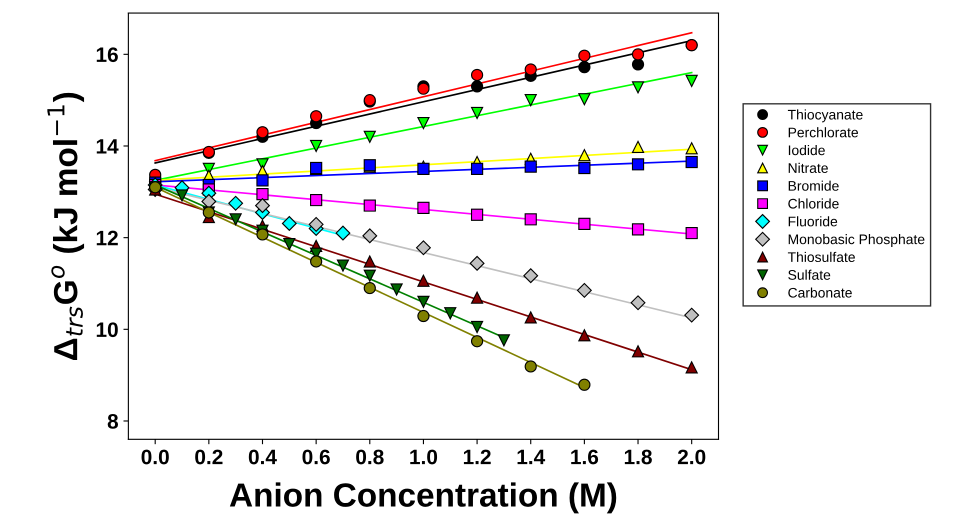 The width and height of the screenshot is (958, 523). Describe the element at coordinates (424, 457) in the screenshot. I see `x-tick-label: 1.0` at that location.